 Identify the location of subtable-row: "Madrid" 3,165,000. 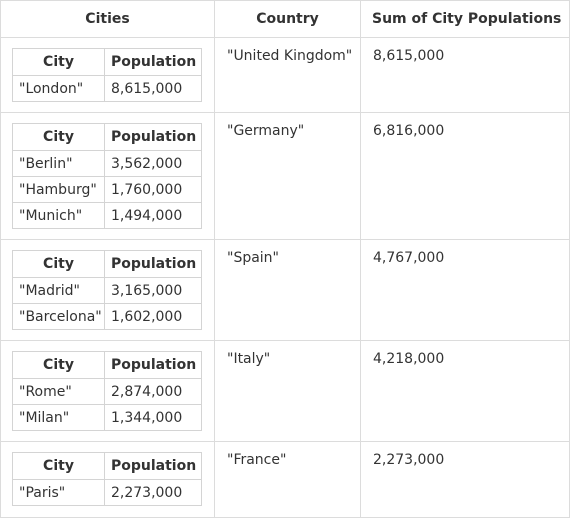
(107, 290).